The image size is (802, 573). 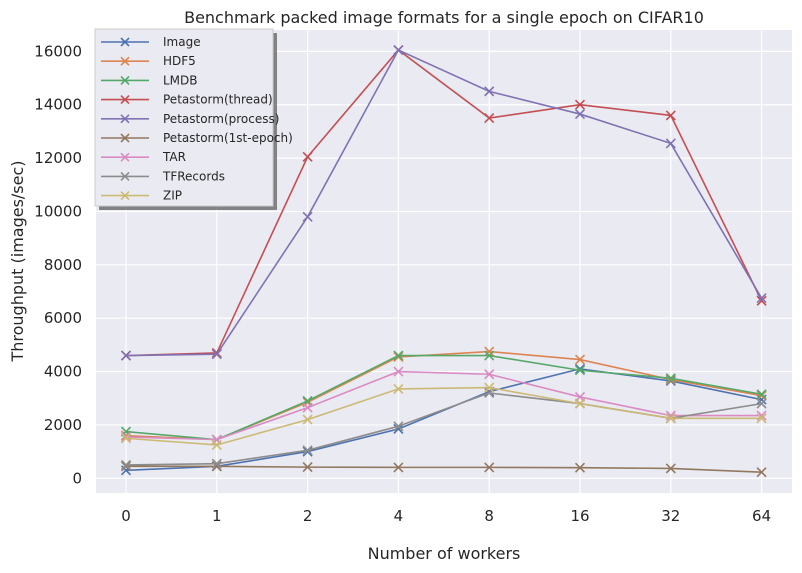 I want to click on y-tick-labels: 0 2000 4000 6000 8000 10000 12000 14000 16000, so click(x=58, y=264).